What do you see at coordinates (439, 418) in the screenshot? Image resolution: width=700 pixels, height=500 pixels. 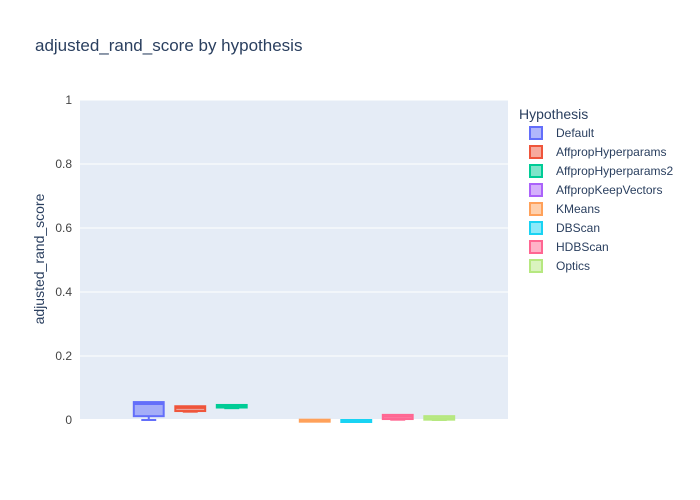 I see `box-optics` at bounding box center [439, 418].